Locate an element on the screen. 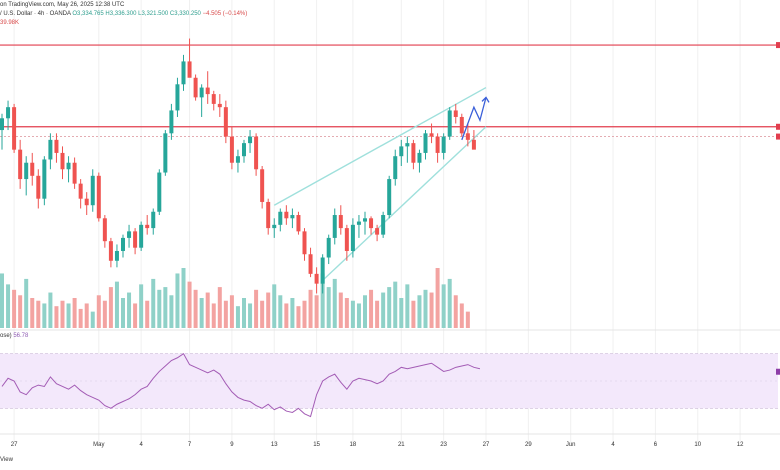 The height and width of the screenshot is (470, 780). channel-lower-line is located at coordinates (404, 203).